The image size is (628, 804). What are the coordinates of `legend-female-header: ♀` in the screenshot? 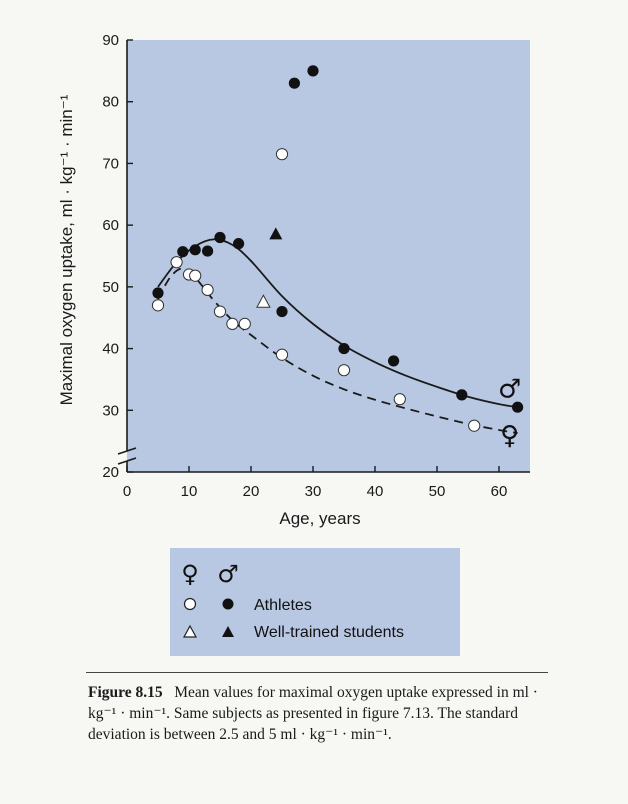 It's located at (190, 574).